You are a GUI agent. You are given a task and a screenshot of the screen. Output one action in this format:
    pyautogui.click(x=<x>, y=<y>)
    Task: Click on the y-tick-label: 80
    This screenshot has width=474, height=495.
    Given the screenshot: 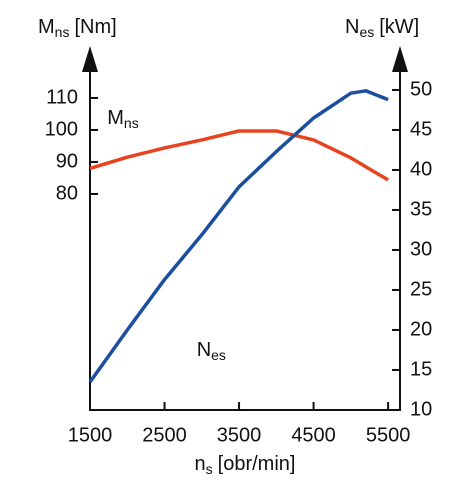 What is the action you would take?
    pyautogui.click(x=67, y=193)
    